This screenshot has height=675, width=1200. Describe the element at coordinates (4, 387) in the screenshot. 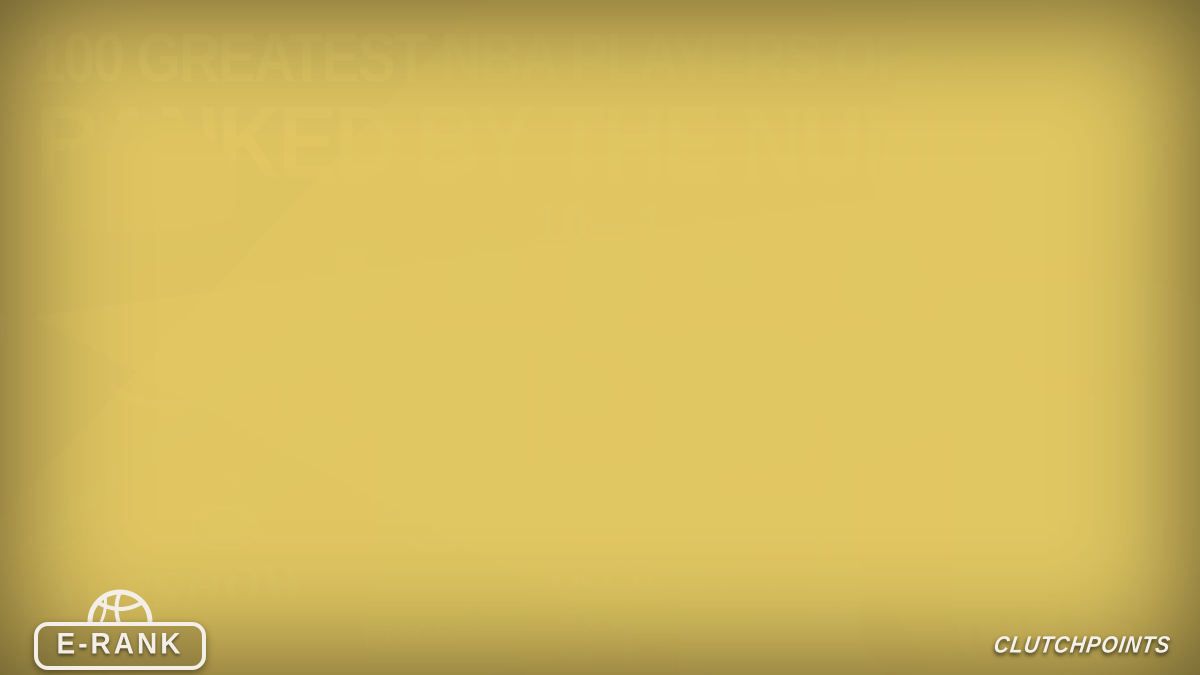

I see `jersey-trim` at that location.